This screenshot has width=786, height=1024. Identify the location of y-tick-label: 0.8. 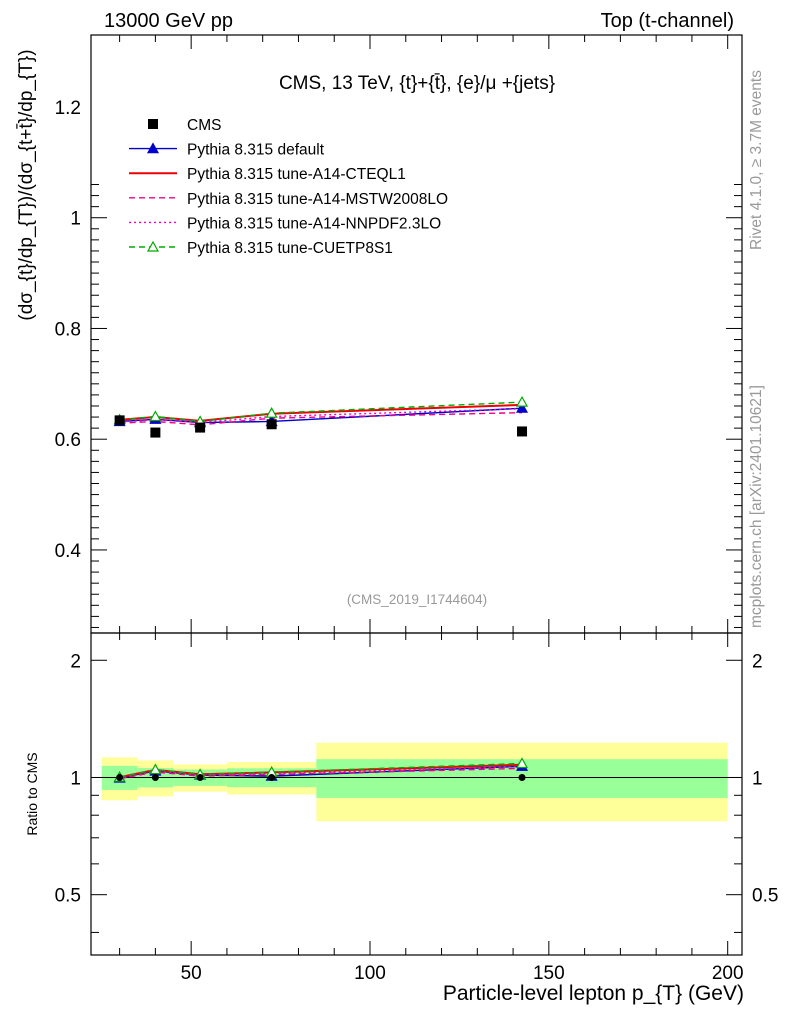
(68, 329).